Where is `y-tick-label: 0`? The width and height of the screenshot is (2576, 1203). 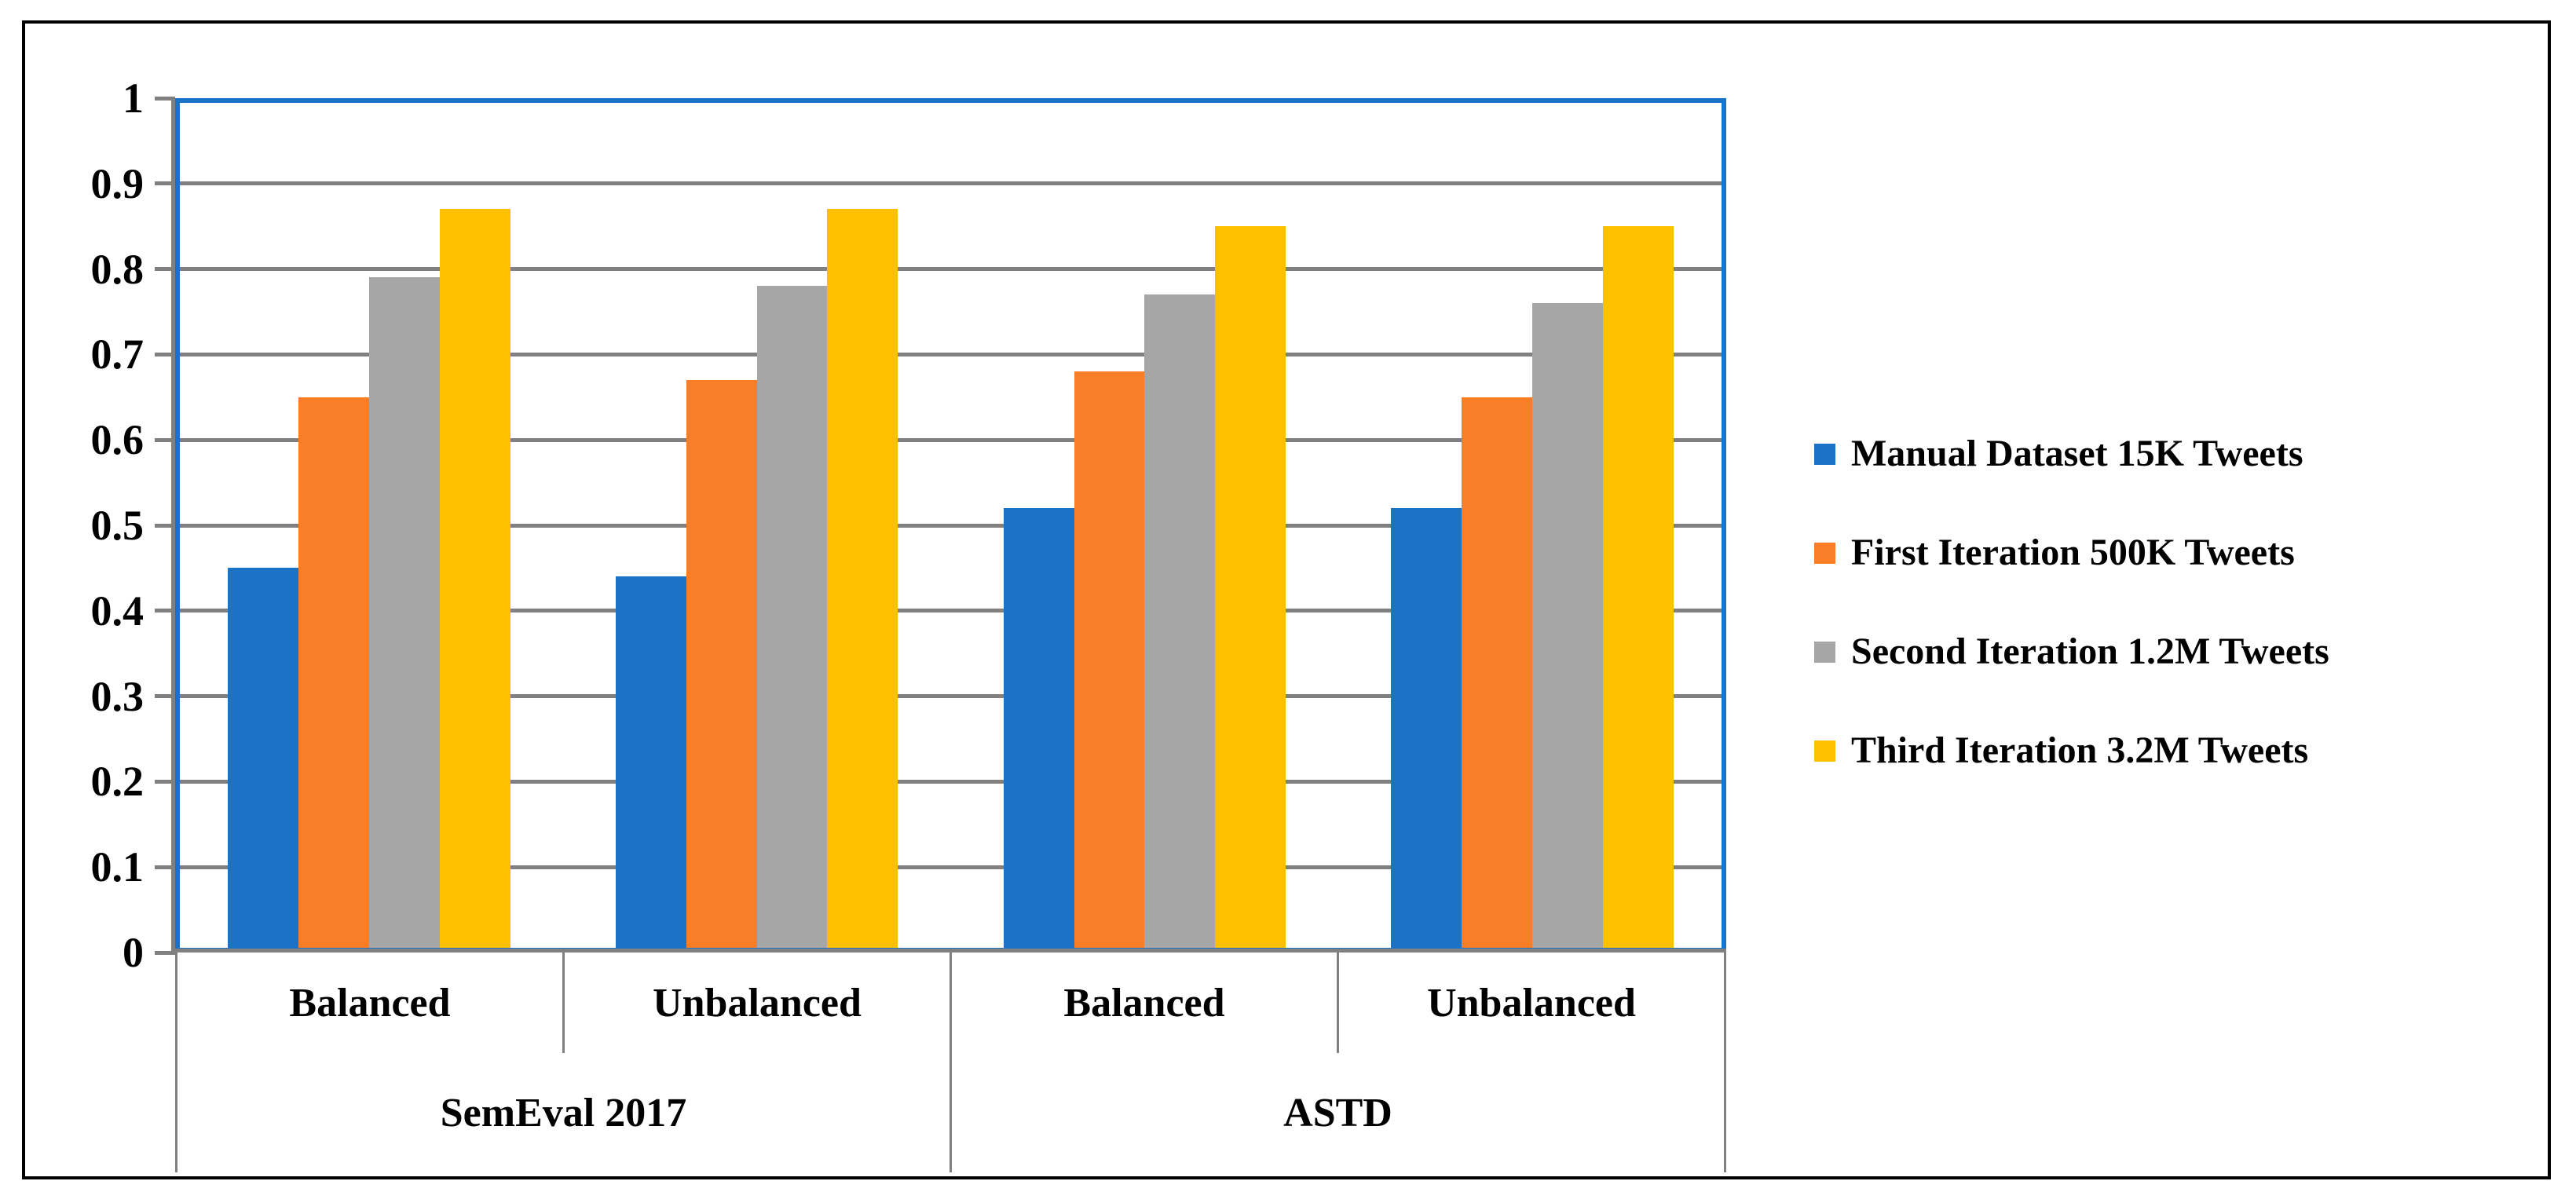 y-tick-label: 0 is located at coordinates (134, 953).